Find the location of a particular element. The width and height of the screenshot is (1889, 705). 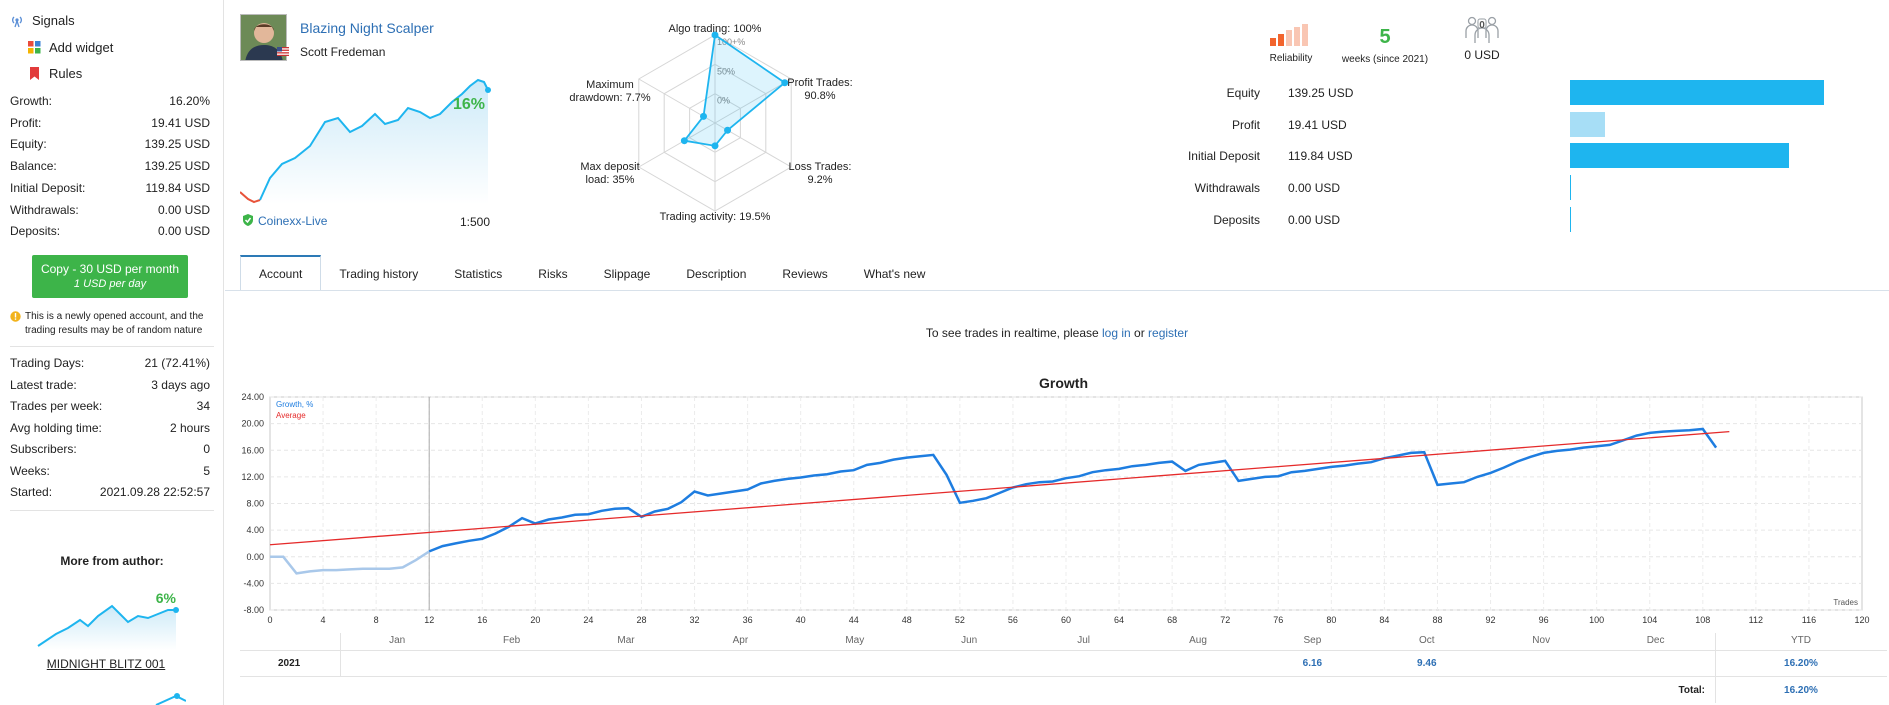

stat-label: Latest trade: is located at coordinates (43, 384).